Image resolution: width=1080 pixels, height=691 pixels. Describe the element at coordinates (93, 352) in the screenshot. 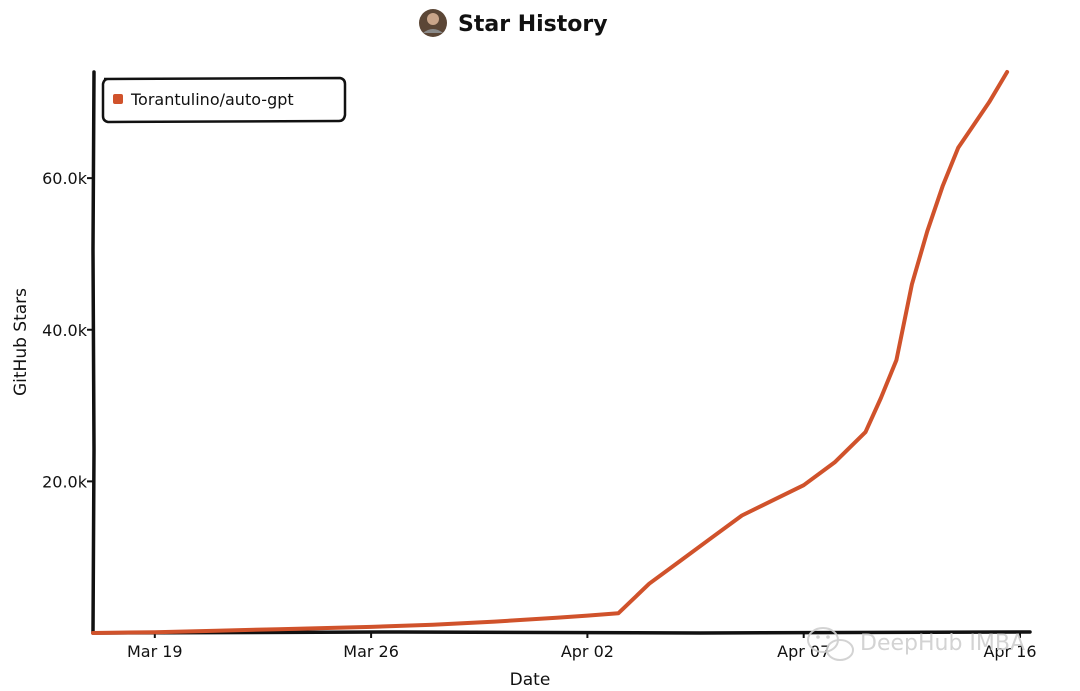

I see `y-axis-line` at that location.